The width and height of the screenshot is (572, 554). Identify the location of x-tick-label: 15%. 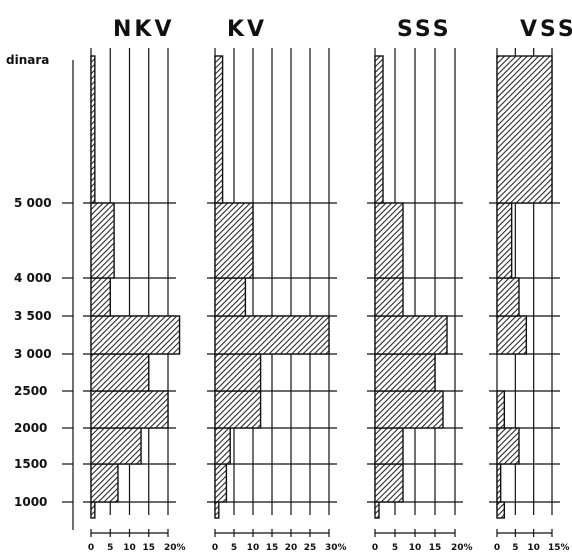
(559, 548).